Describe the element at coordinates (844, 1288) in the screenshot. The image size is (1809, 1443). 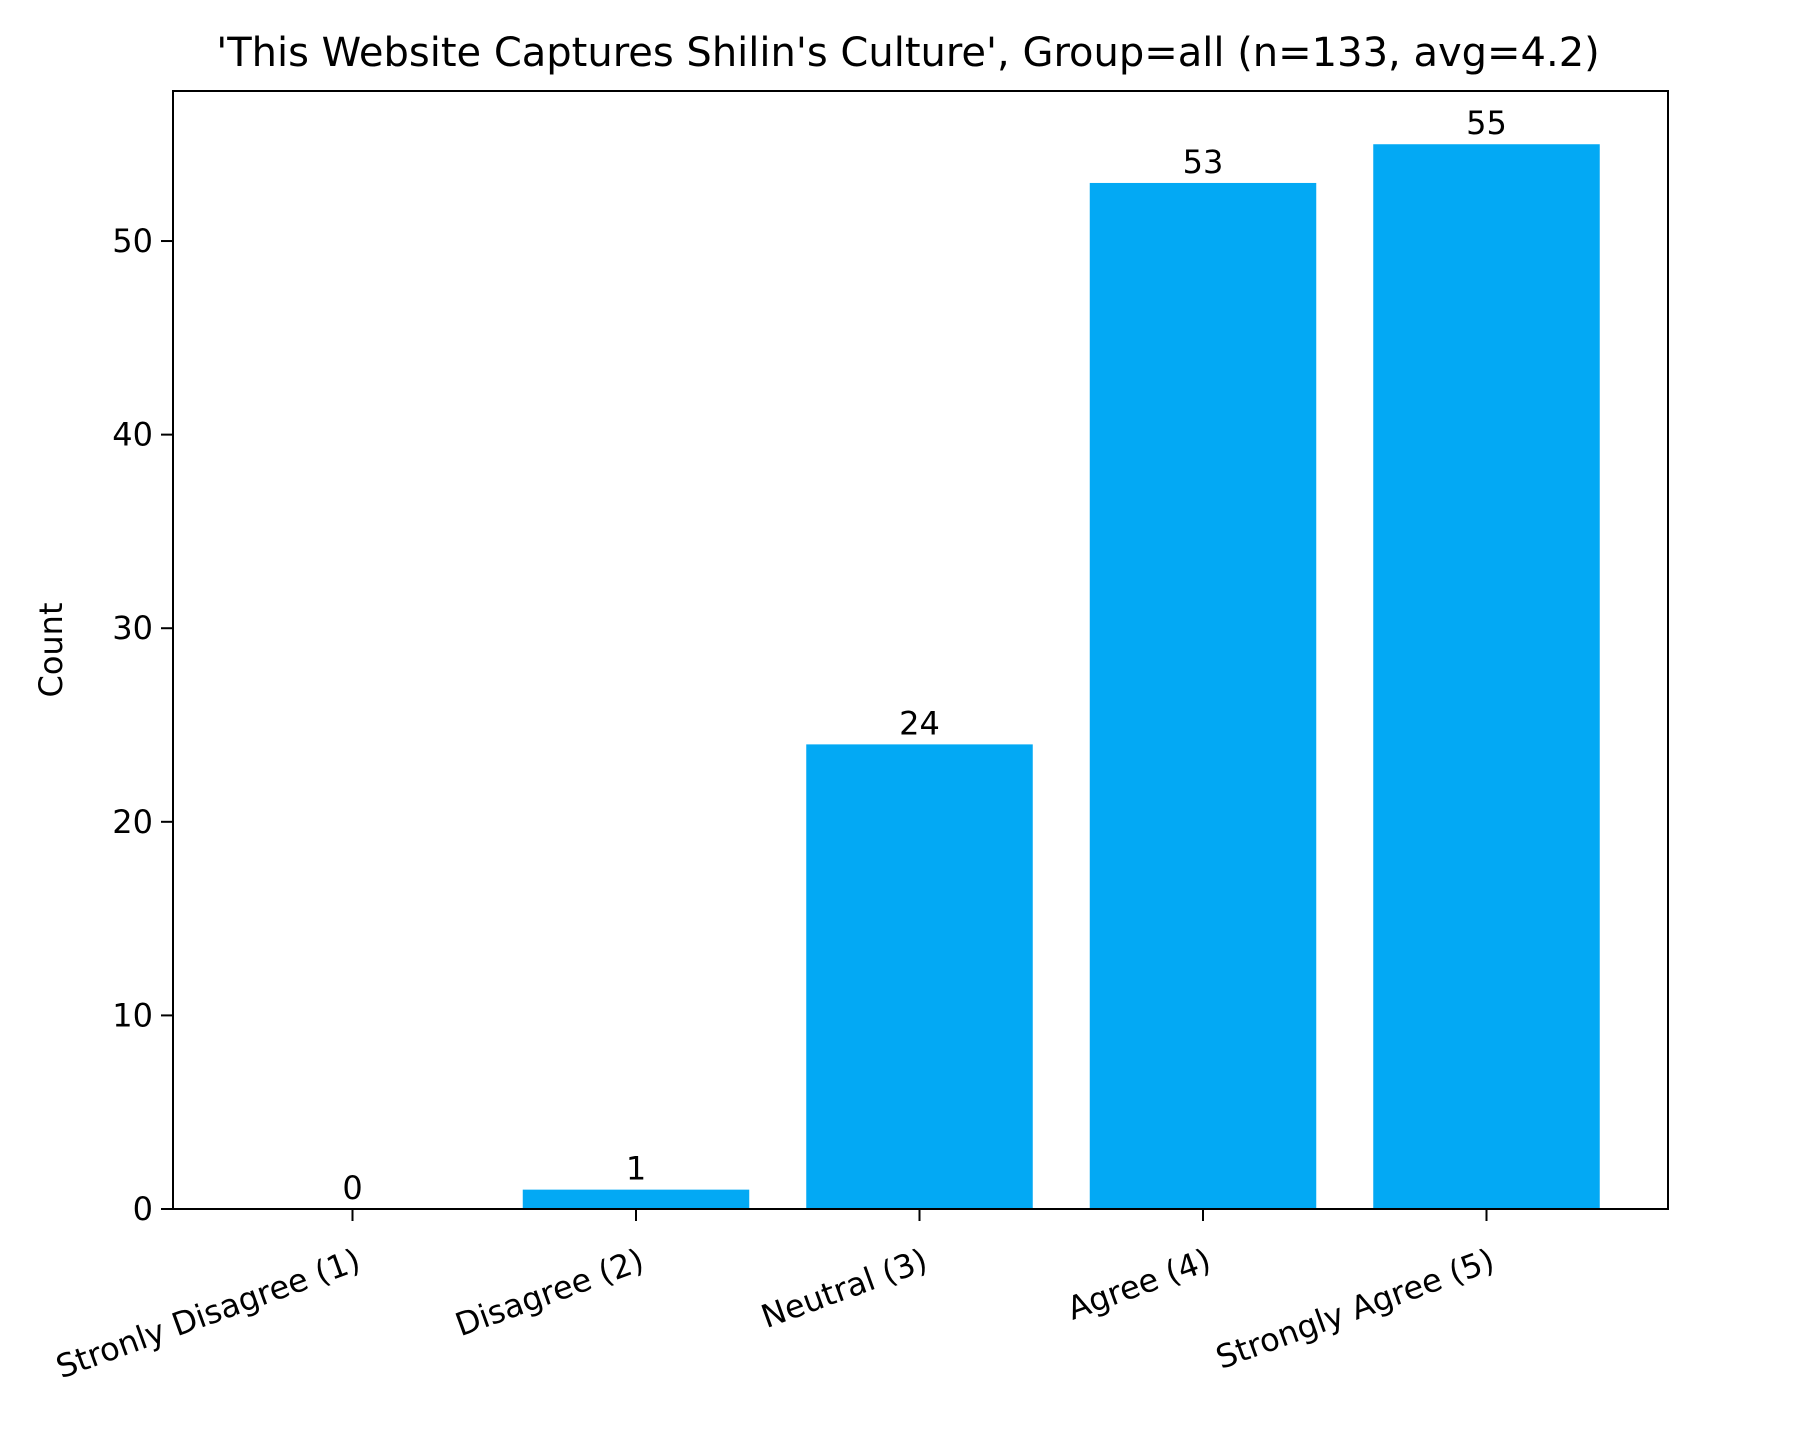
I see `x-tick-label-3: Neutral (3)` at that location.